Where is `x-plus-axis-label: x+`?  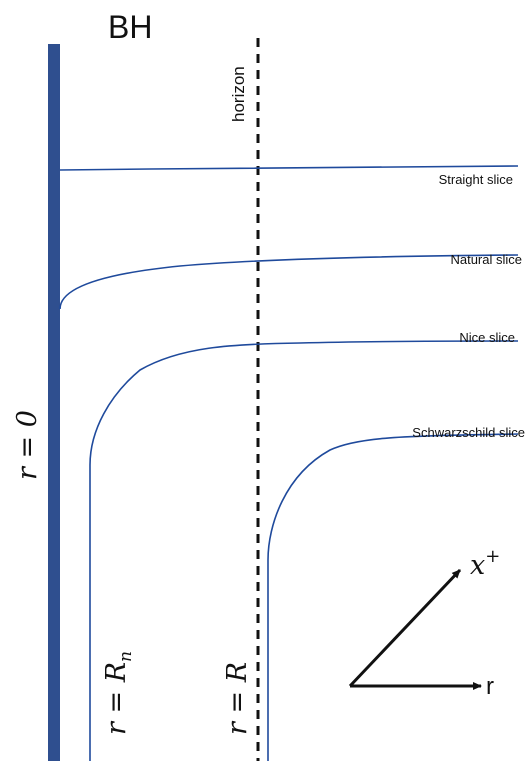
x-plus-axis-label: x+ is located at coordinates (485, 563).